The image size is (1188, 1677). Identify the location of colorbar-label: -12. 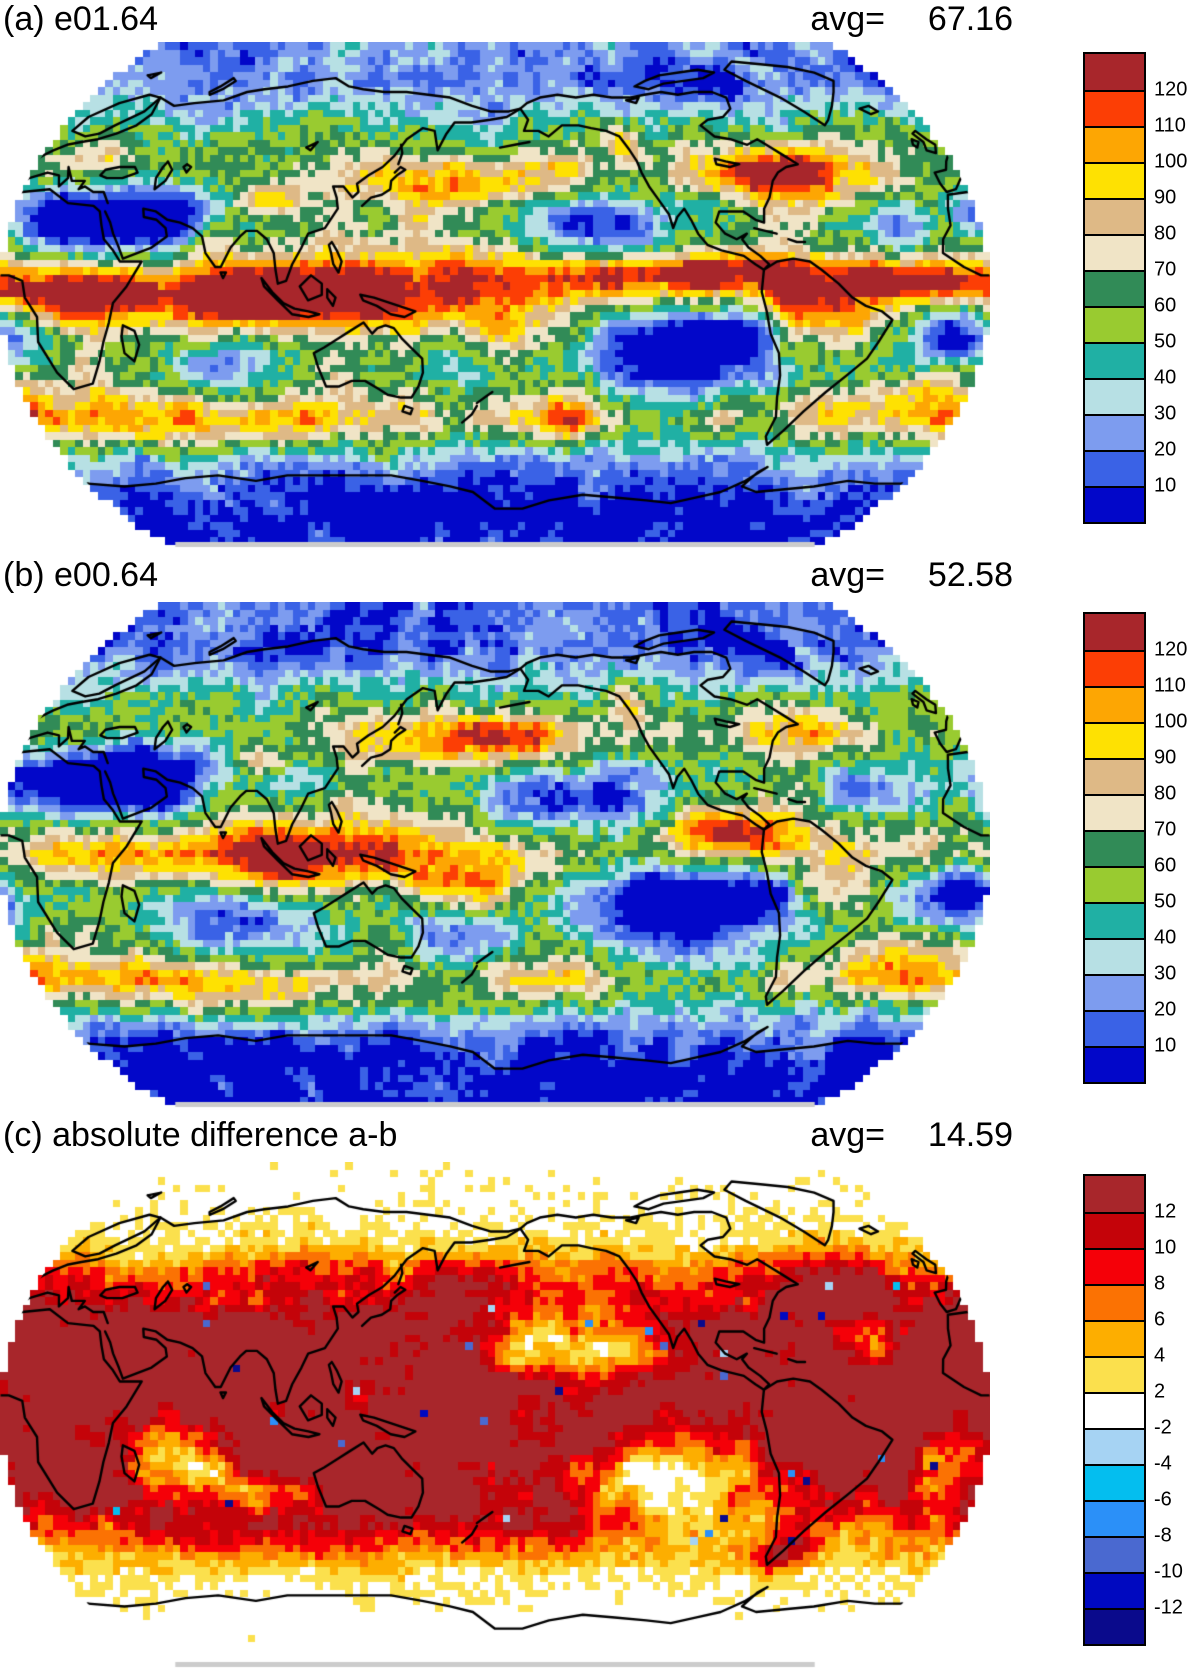
(1168, 1607).